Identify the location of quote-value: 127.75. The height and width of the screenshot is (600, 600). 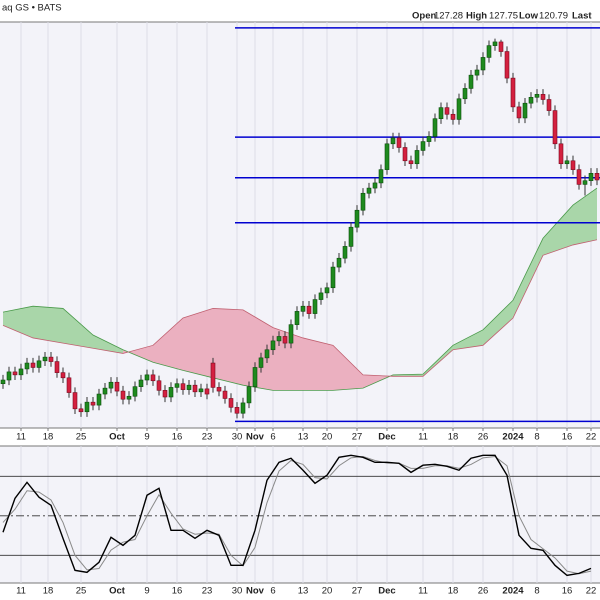
(503, 16).